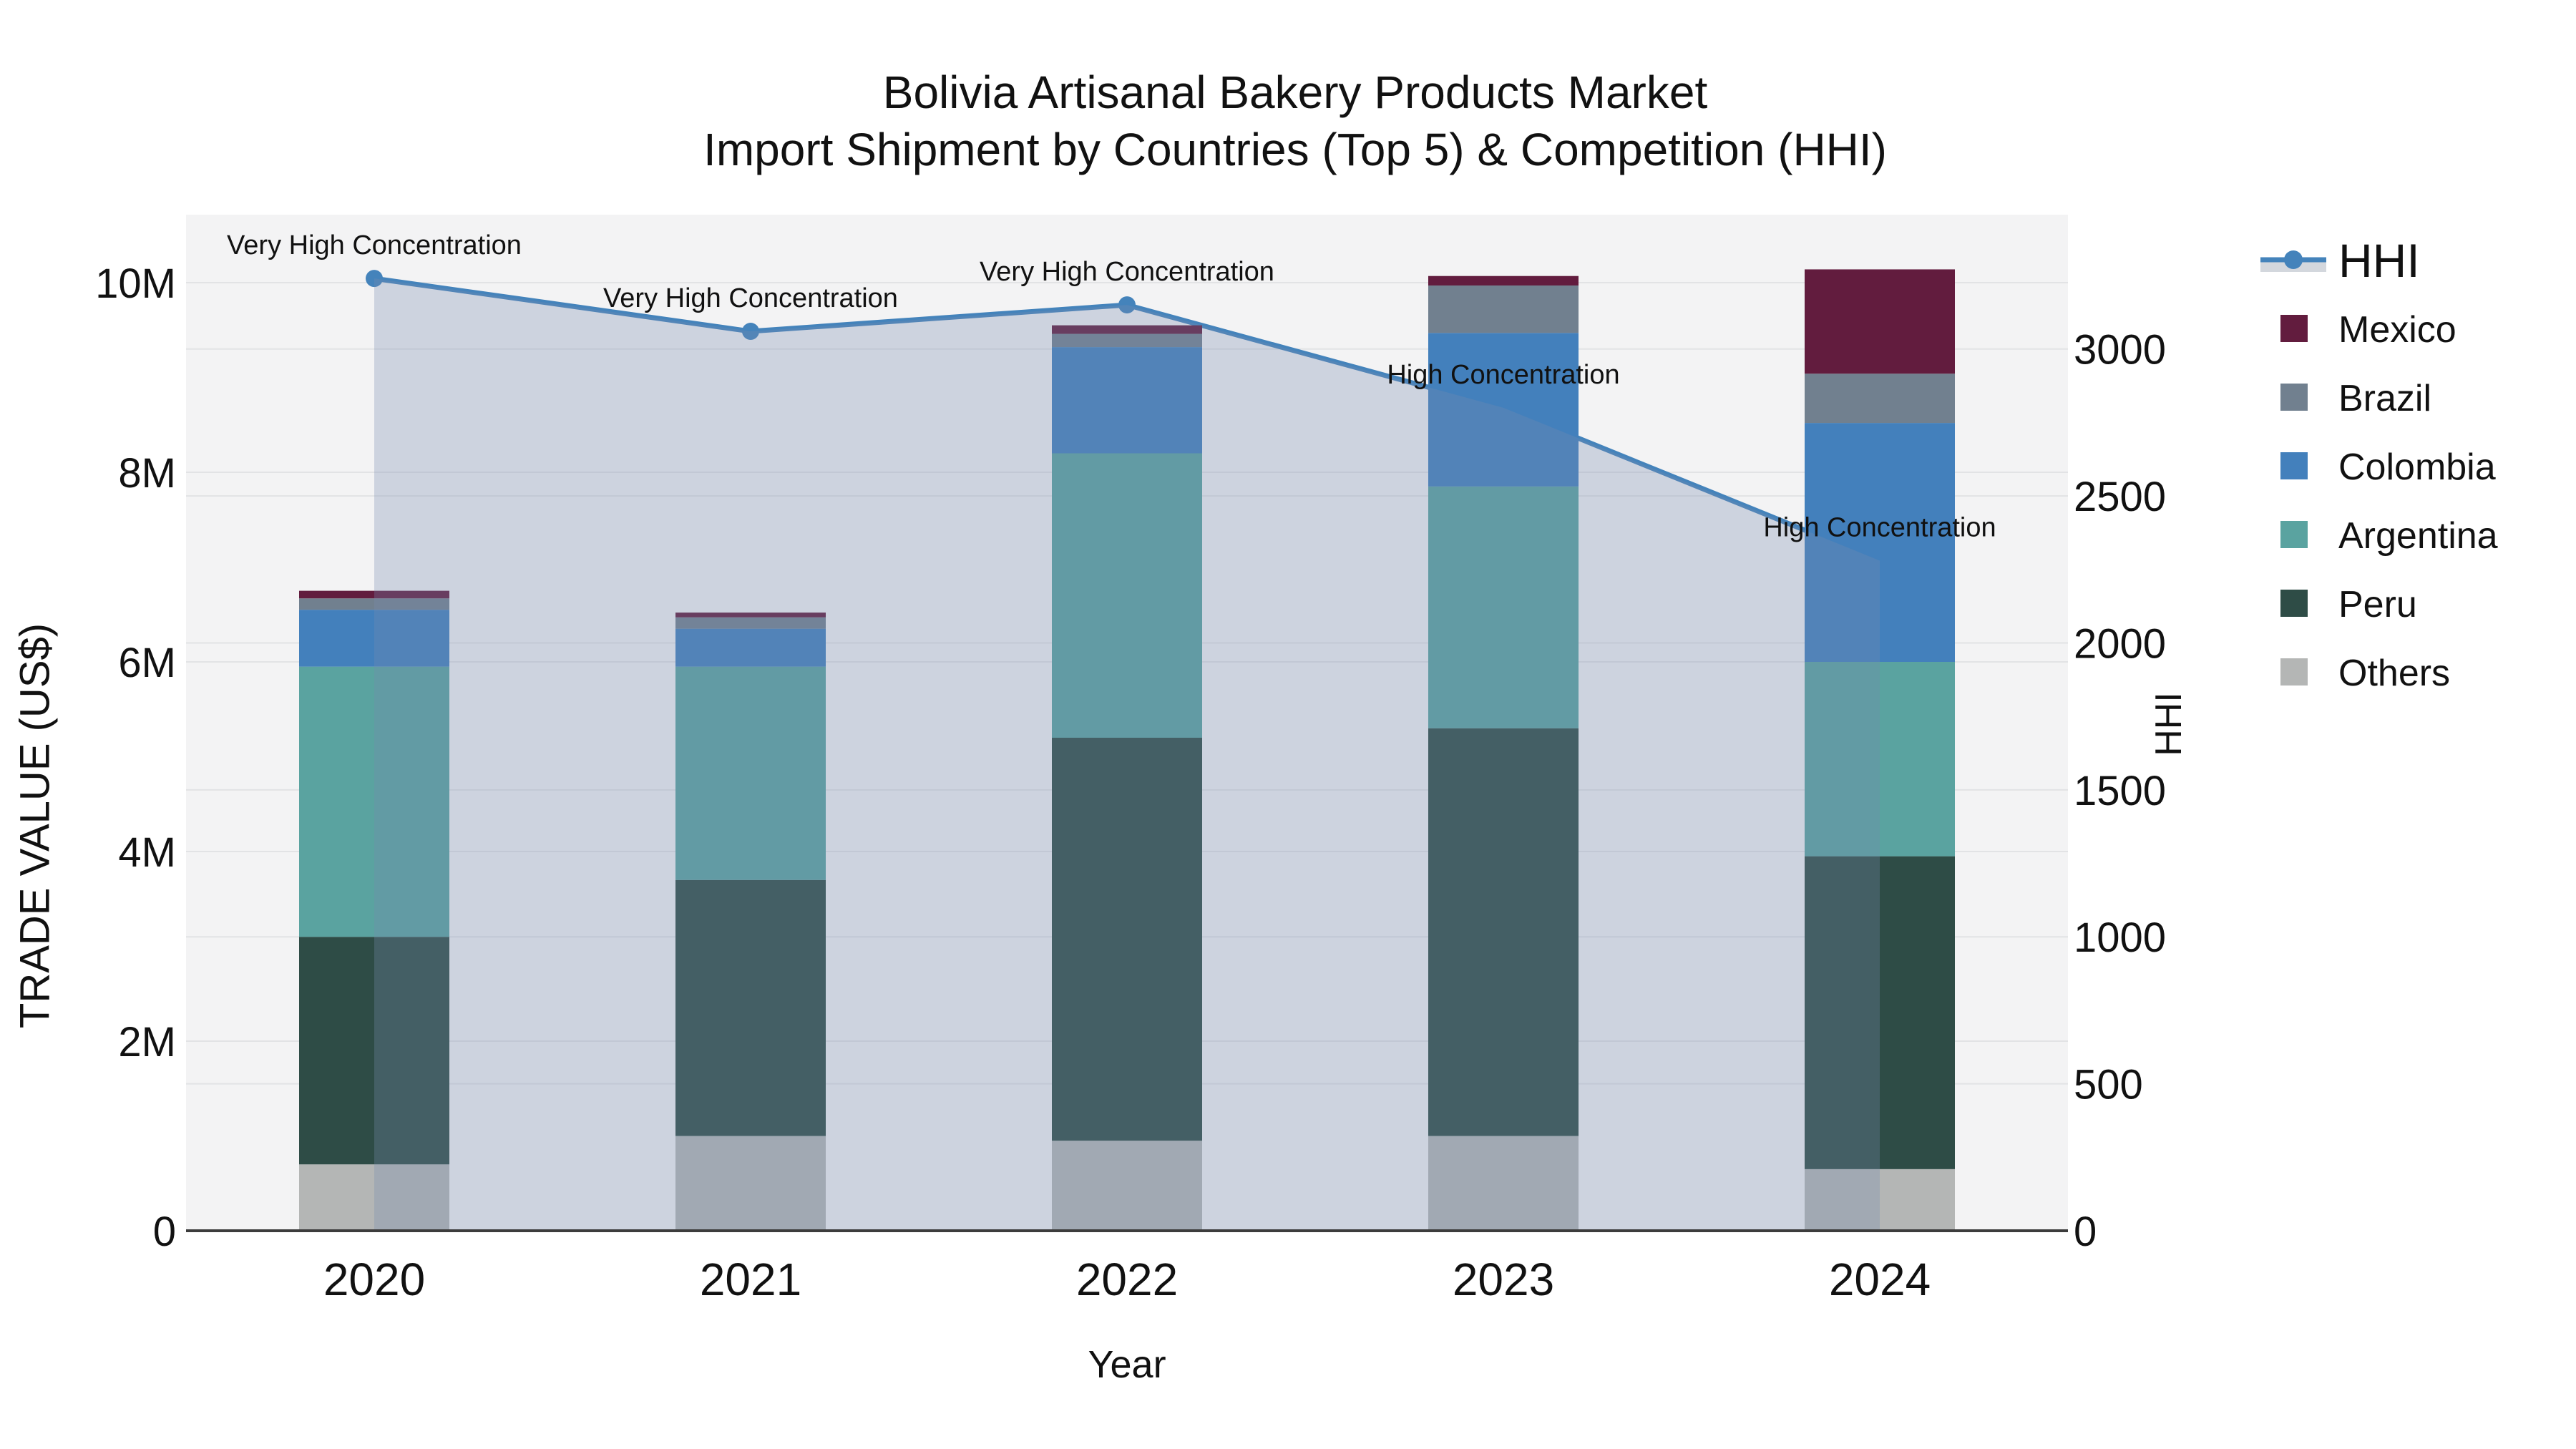 This screenshot has width=2576, height=1449. What do you see at coordinates (2120, 937) in the screenshot?
I see `y2-axis-tick-1000: 1000` at bounding box center [2120, 937].